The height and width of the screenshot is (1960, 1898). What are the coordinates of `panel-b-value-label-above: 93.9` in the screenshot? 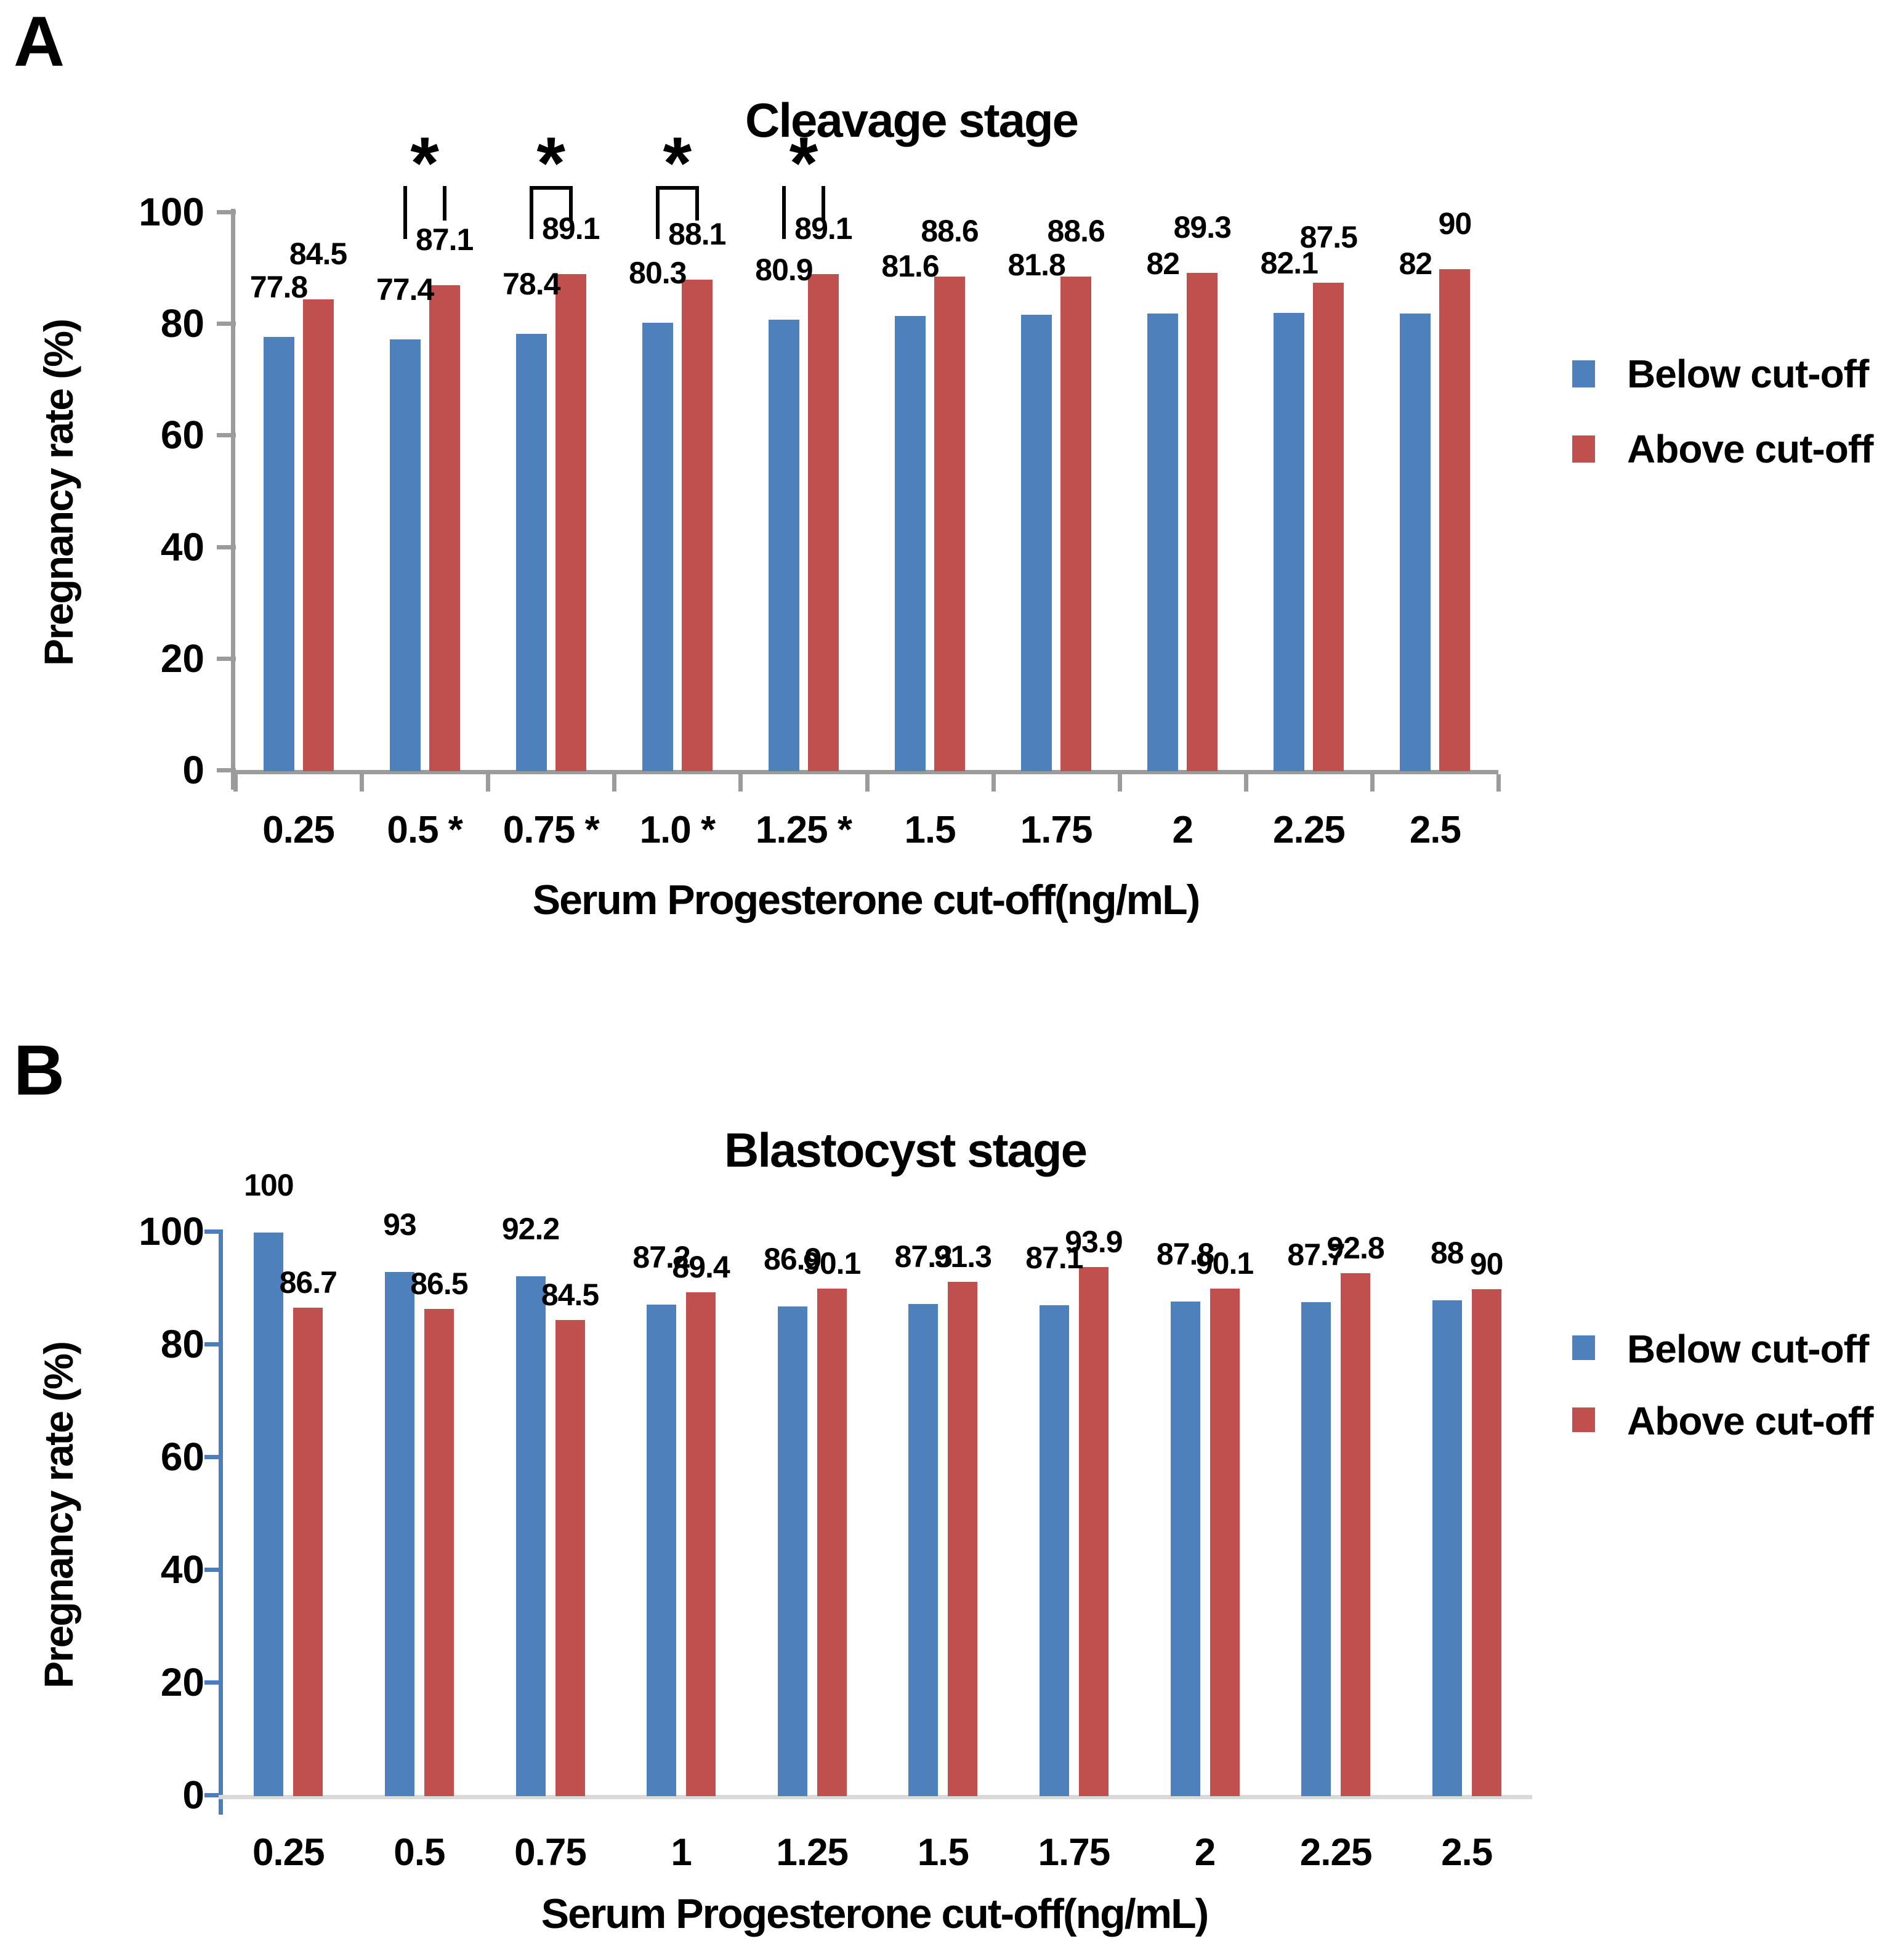 It's located at (1094, 1241).